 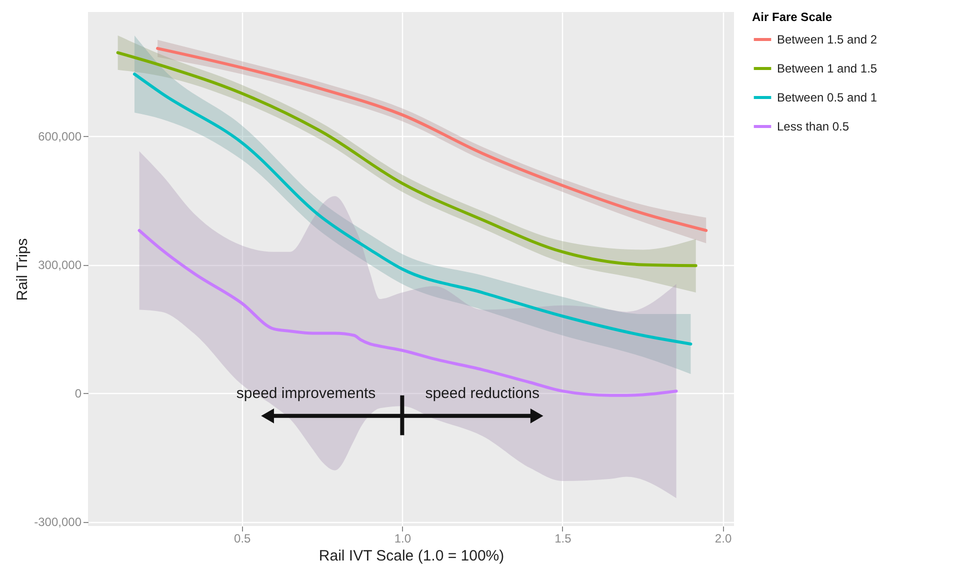 I want to click on y-tick-label: -300,000, so click(x=58, y=522).